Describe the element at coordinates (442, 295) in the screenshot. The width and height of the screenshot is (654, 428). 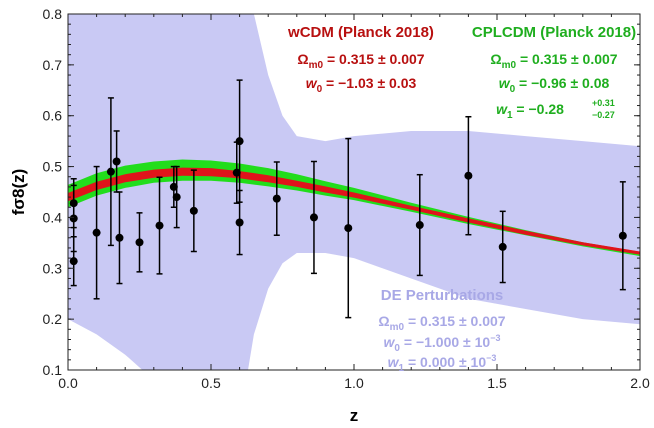
I see `de-title: DE Perturbations` at that location.